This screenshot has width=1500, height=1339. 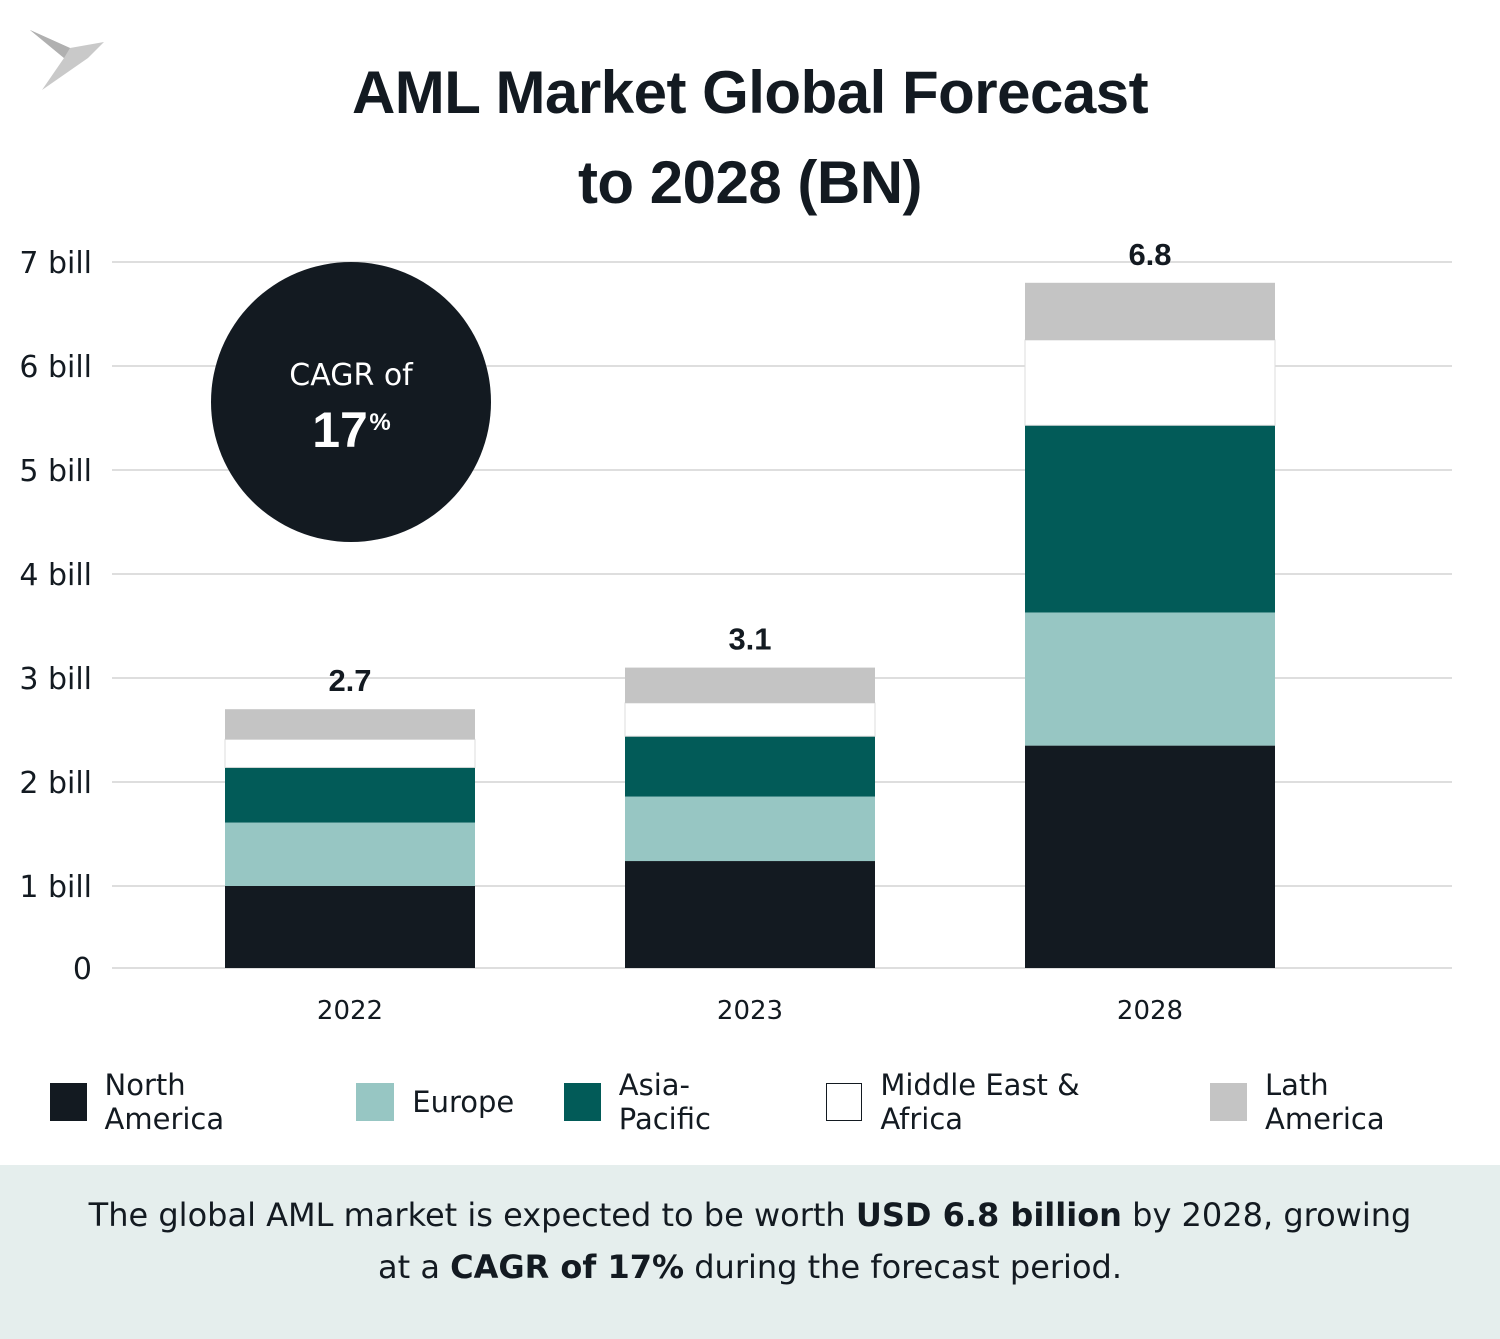 What do you see at coordinates (1325, 1102) in the screenshot?
I see `legend-label: Lath America` at bounding box center [1325, 1102].